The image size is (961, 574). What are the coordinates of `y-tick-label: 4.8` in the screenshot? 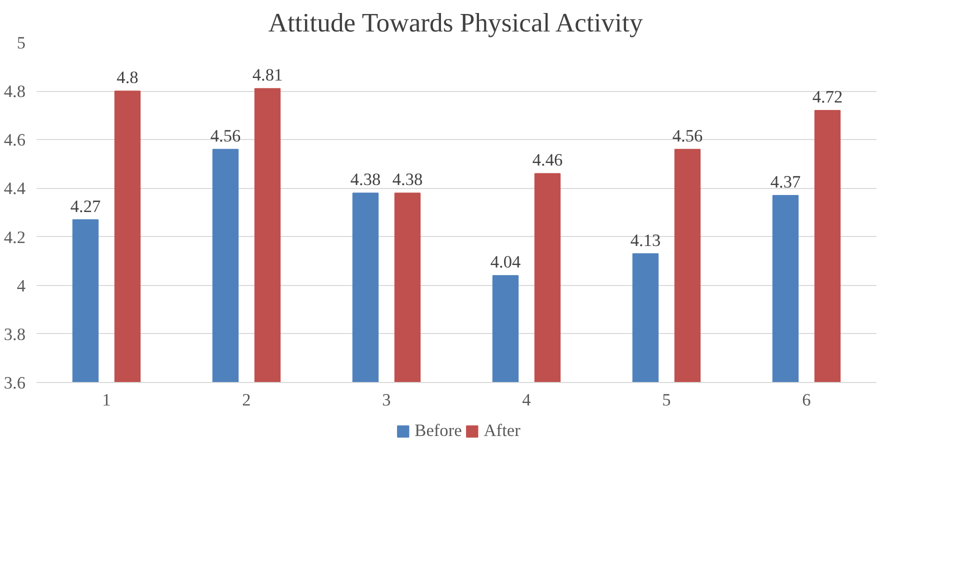 It's located at (15, 92).